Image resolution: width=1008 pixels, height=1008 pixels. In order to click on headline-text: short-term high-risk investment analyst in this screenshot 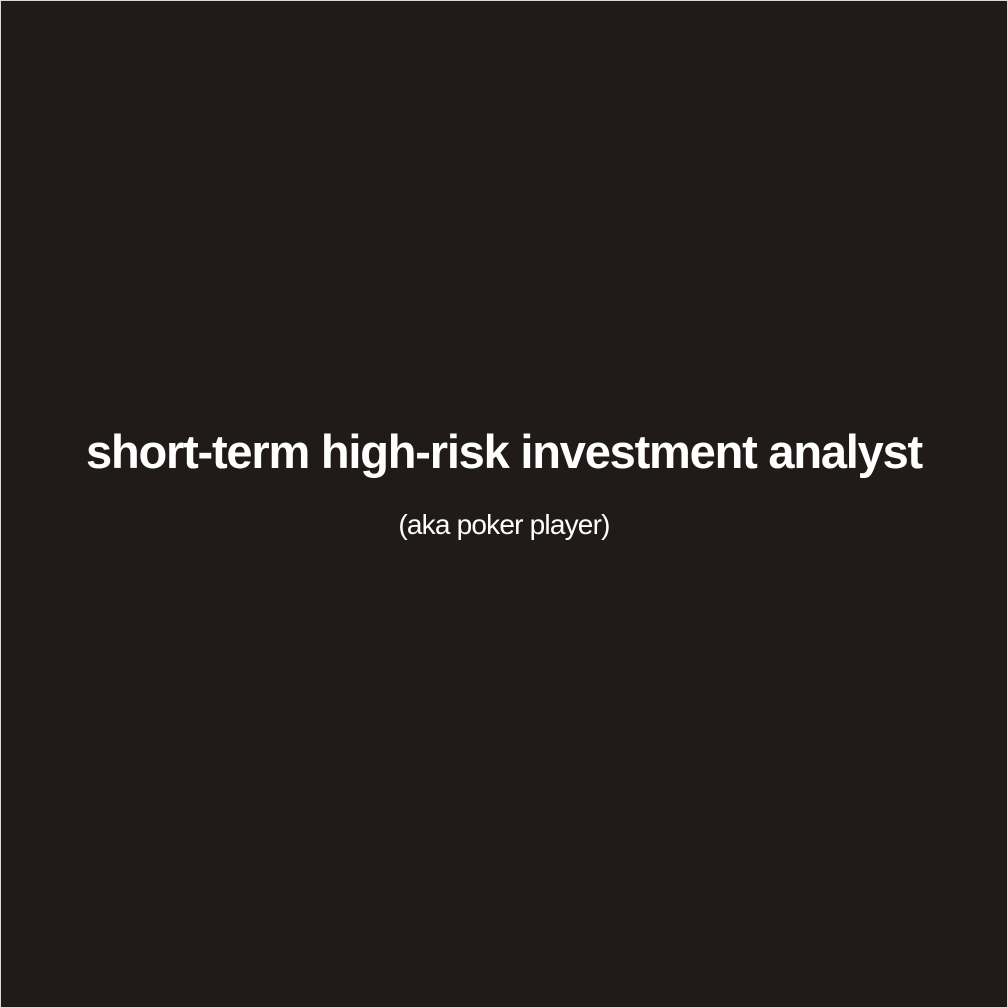, I will do `click(504, 451)`.